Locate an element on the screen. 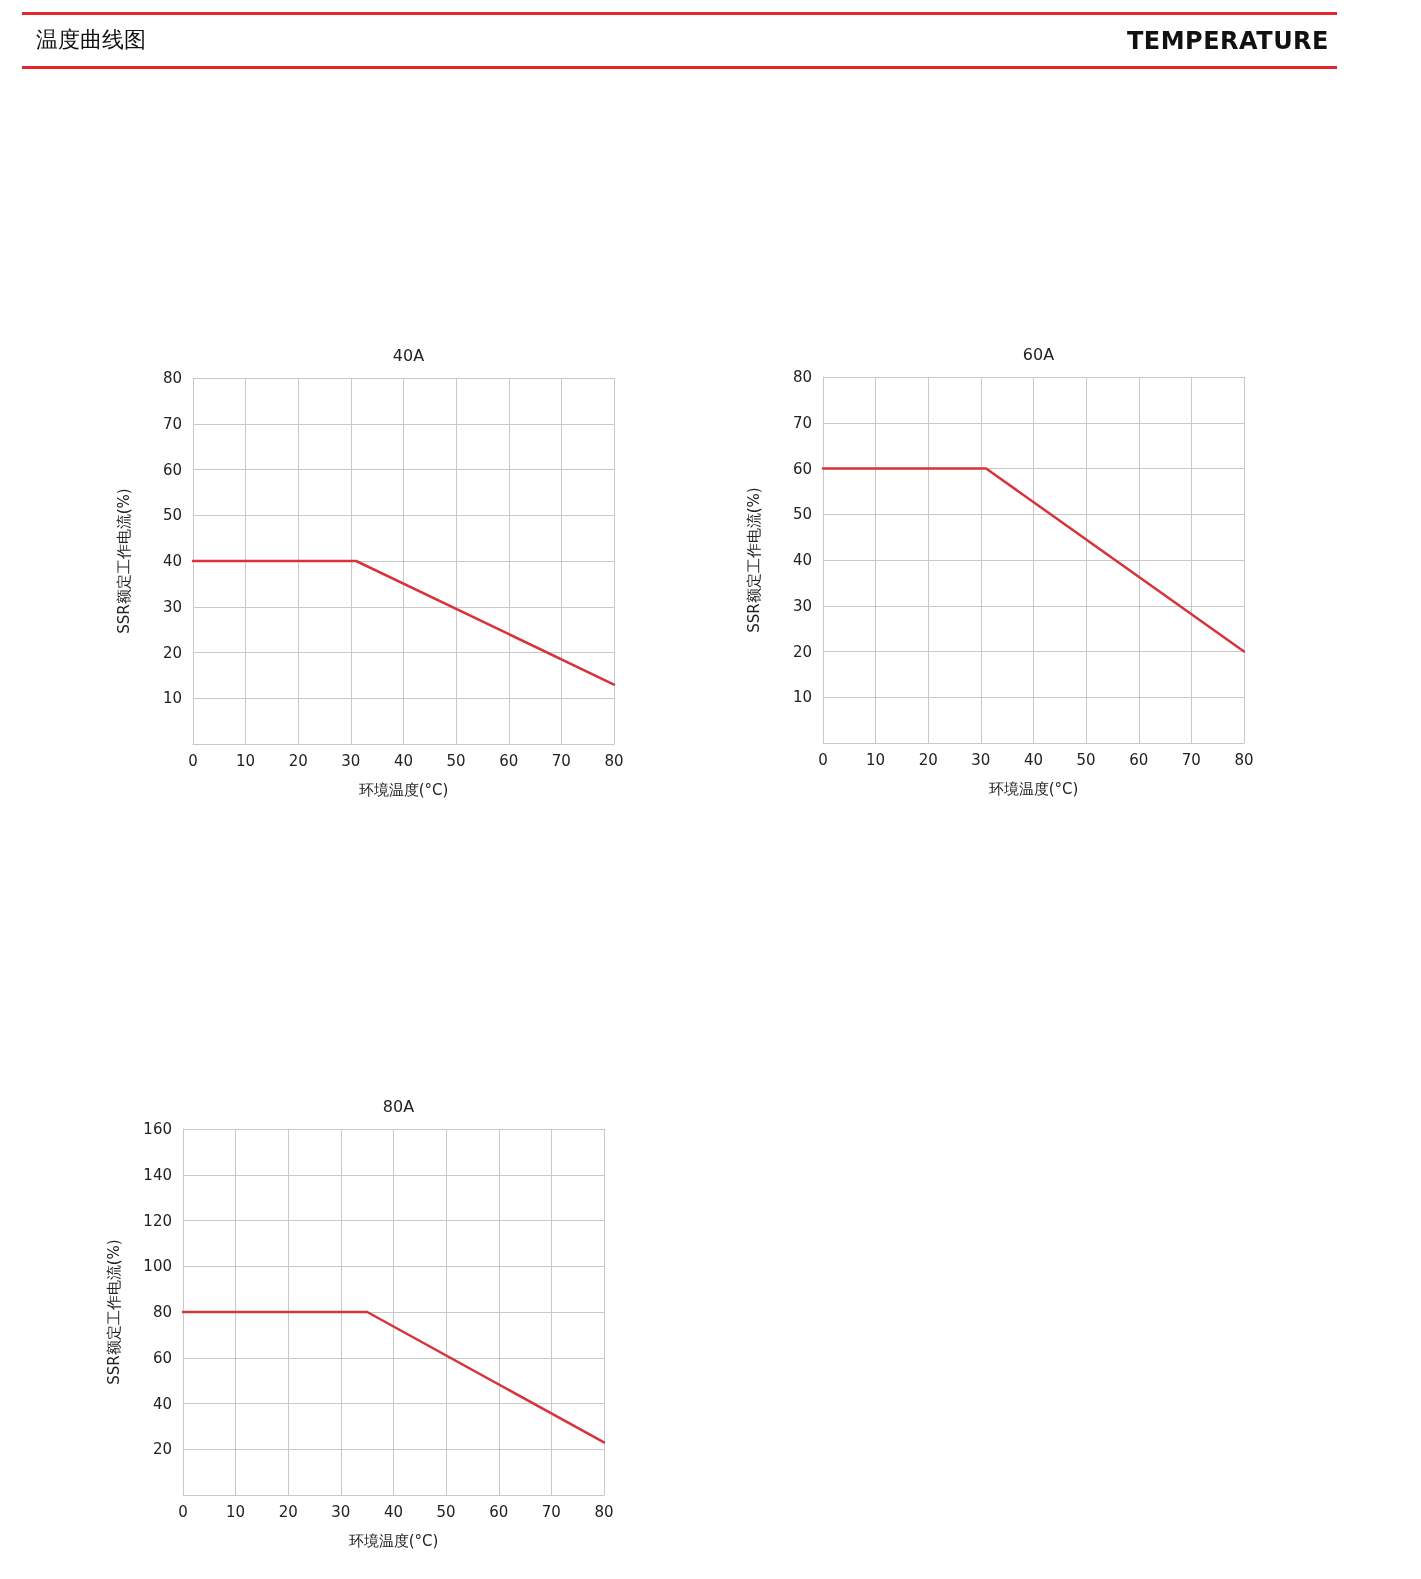 This screenshot has width=1421, height=1579. chart-title: 80A is located at coordinates (398, 1106).